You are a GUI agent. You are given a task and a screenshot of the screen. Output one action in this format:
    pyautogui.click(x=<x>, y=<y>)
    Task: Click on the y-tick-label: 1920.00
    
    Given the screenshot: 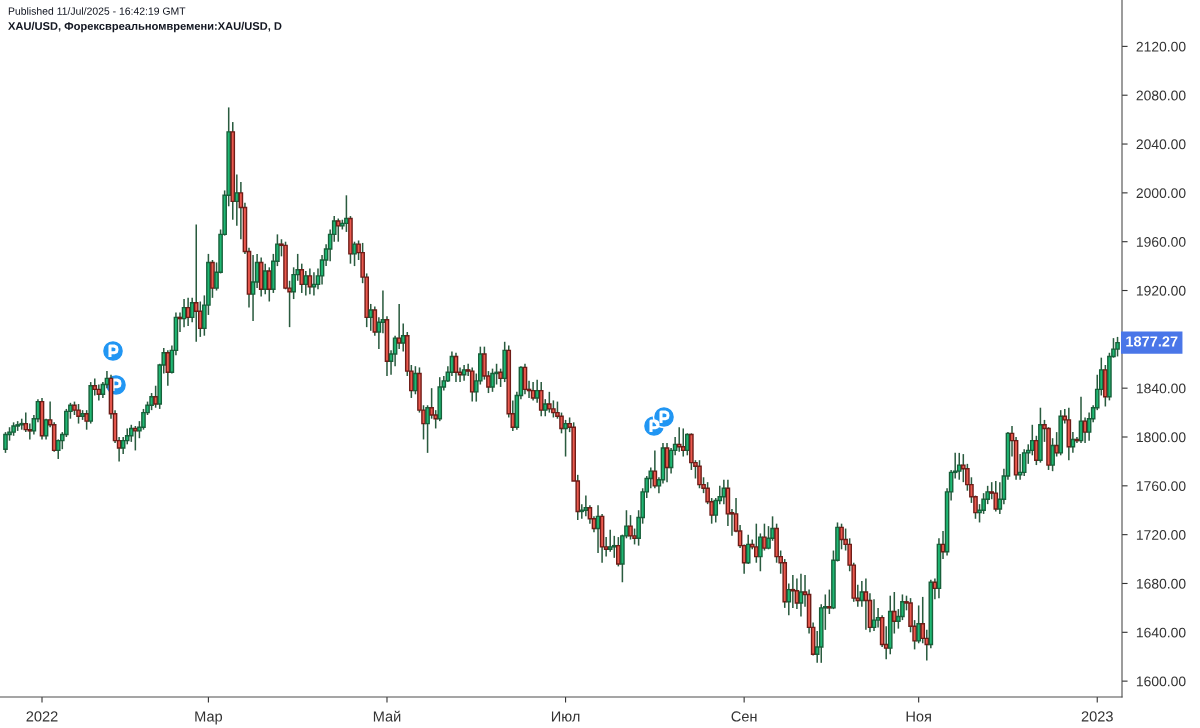 What is the action you would take?
    pyautogui.click(x=1161, y=290)
    